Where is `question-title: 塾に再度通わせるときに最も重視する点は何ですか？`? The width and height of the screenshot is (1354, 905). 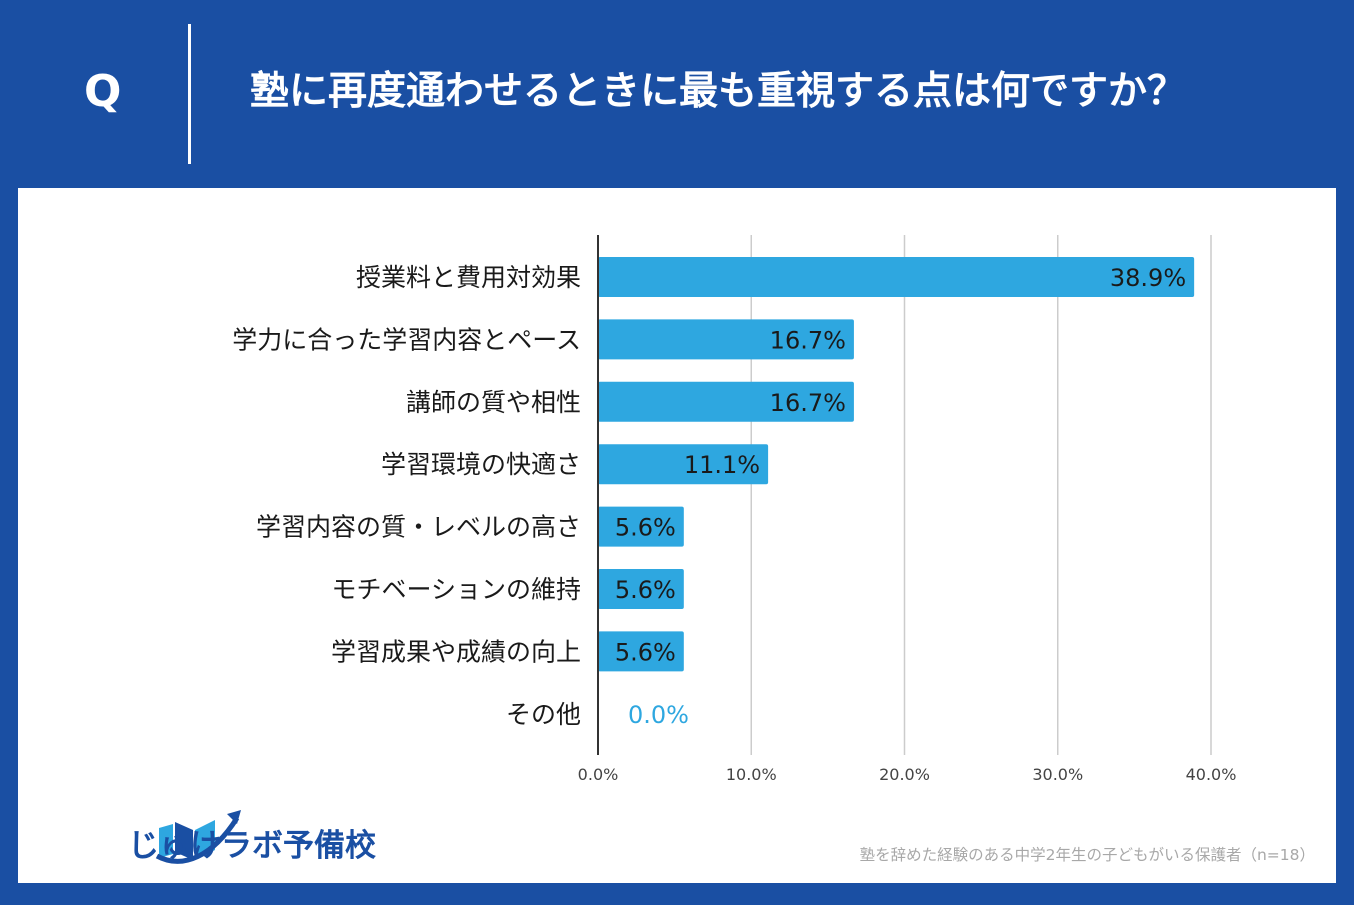
question-title: 塾に再度通わせるときに最も重視する点は何ですか？ is located at coordinates (718, 91).